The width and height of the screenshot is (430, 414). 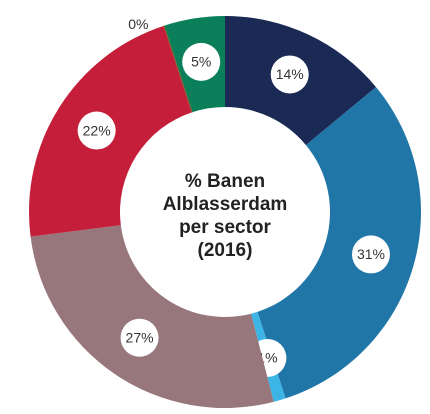 I want to click on data-label: 14%, so click(x=290, y=74).